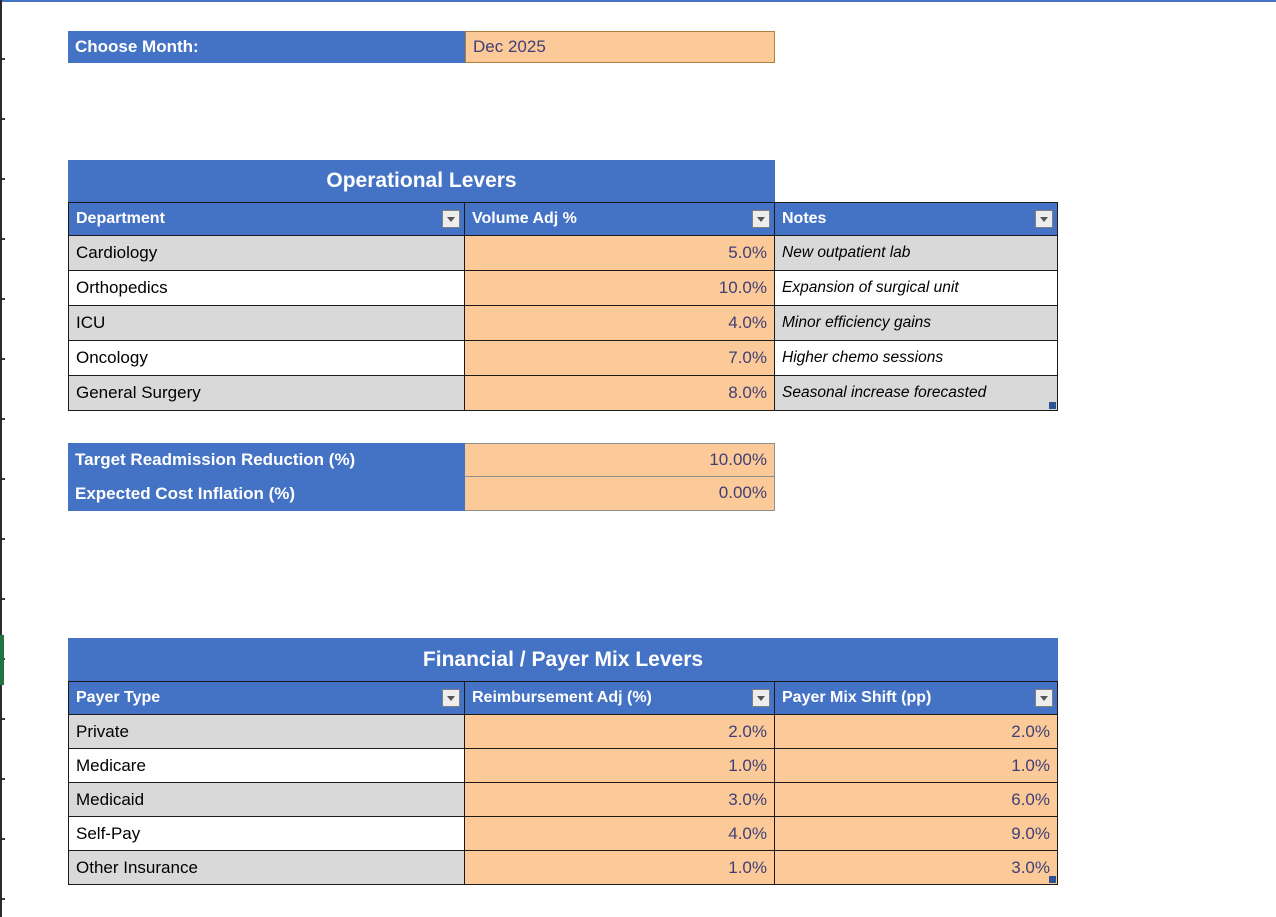  What do you see at coordinates (620, 732) in the screenshot?
I see `reimbursement-adj-cell: 2.0%` at bounding box center [620, 732].